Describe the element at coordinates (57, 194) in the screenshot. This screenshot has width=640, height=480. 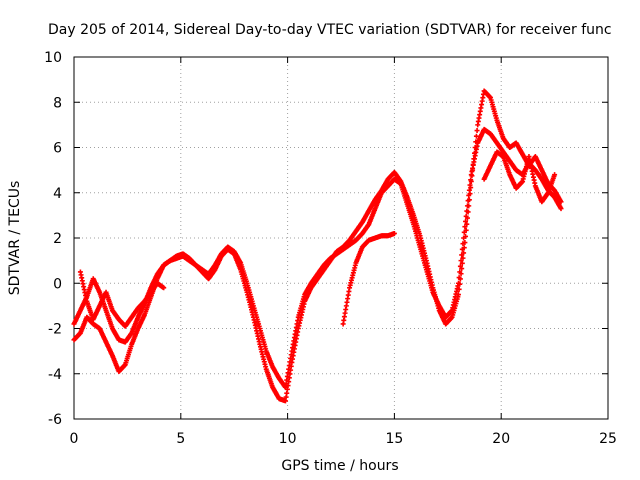
I see `y-tick-label: 4` at that location.